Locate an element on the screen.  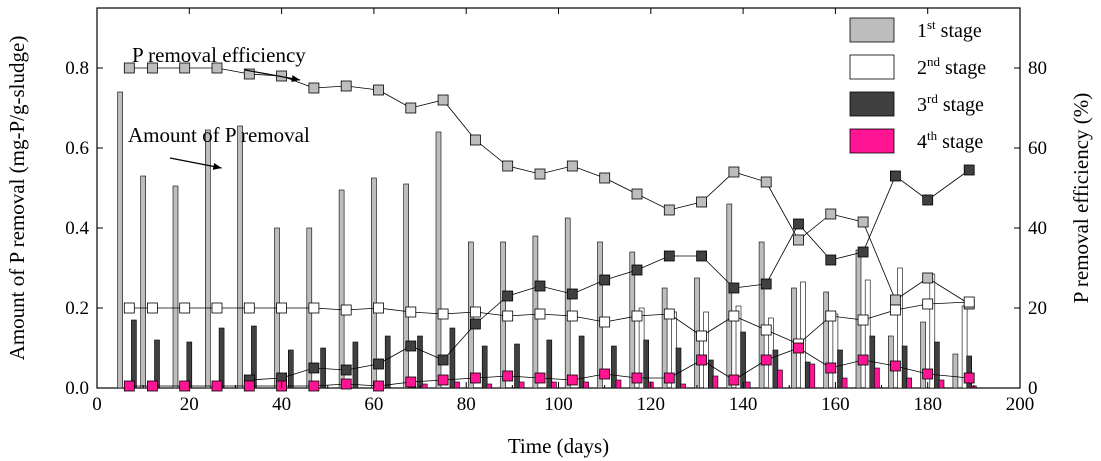
y-right-tick-label: 20 is located at coordinates (1037, 308).